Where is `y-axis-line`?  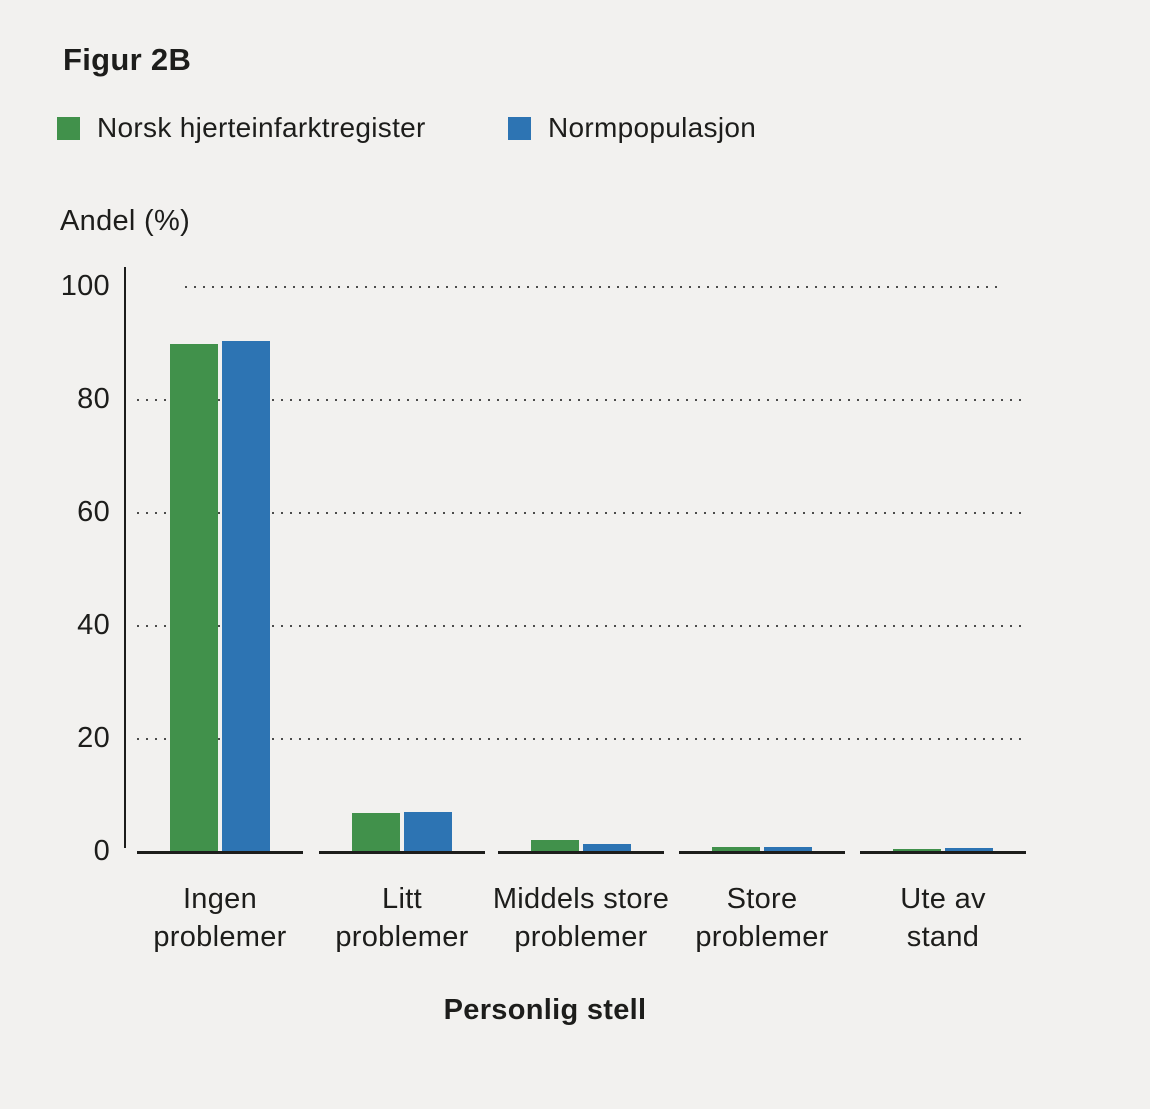 y-axis-line is located at coordinates (125, 557).